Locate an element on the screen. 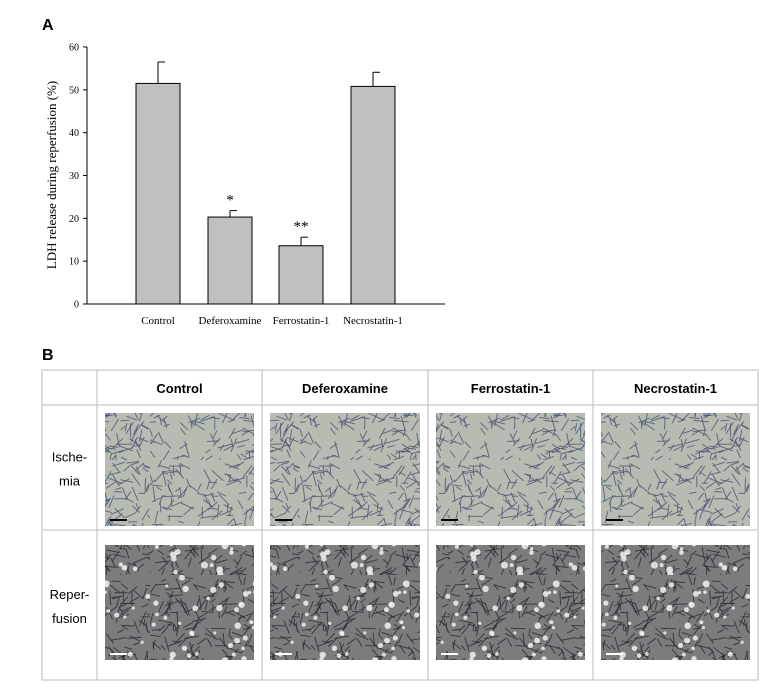 This screenshot has height=691, width=768. y-tick-label: 60 is located at coordinates (74, 48).